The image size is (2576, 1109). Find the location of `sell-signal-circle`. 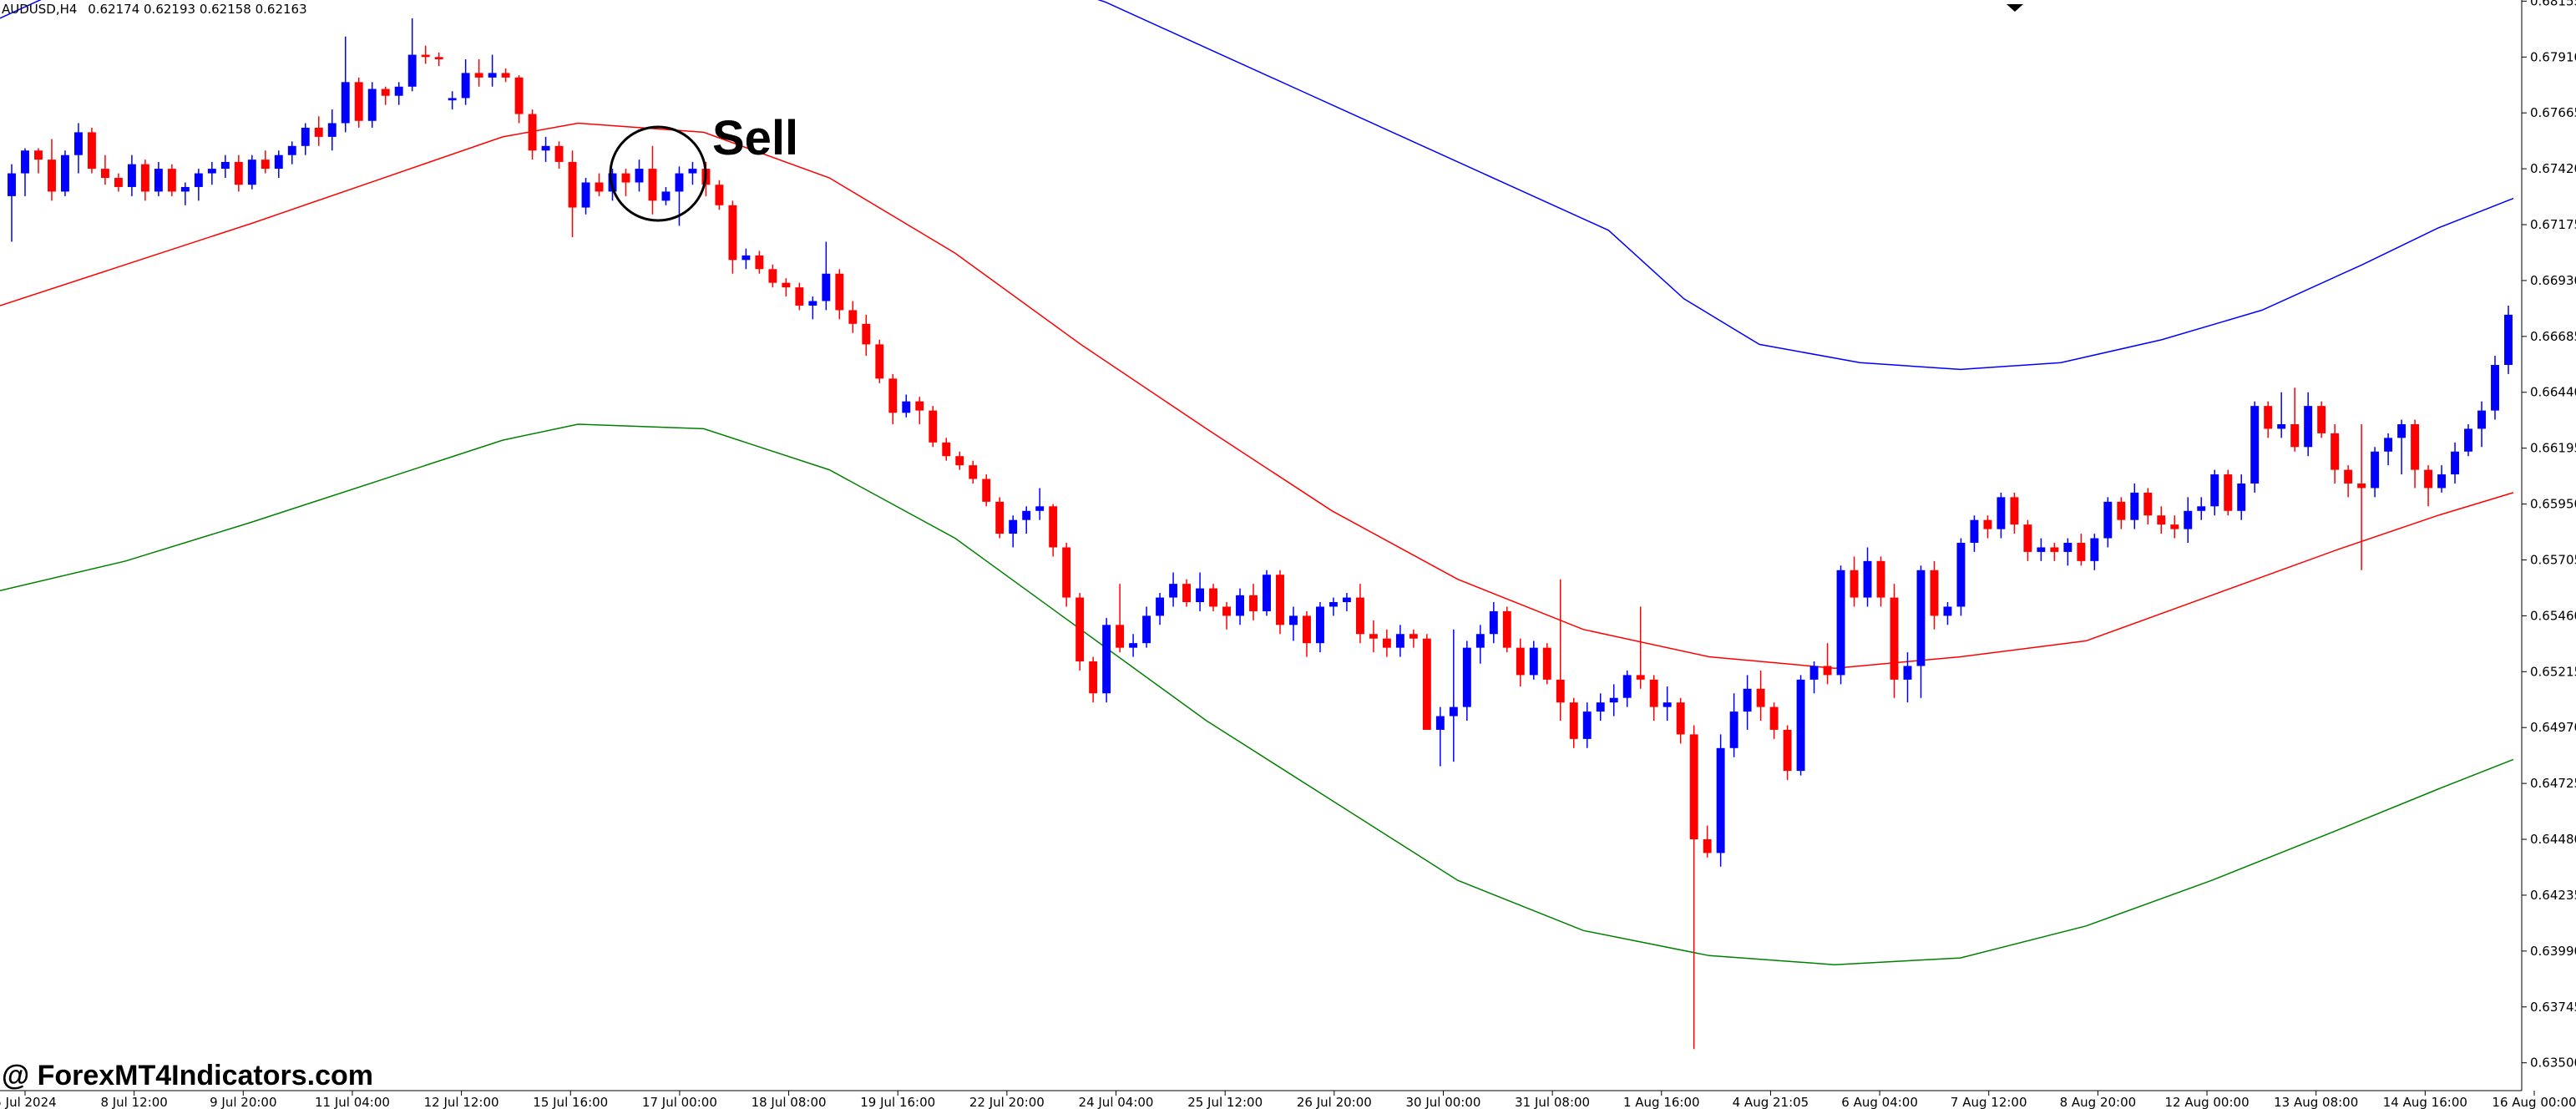

sell-signal-circle is located at coordinates (658, 173).